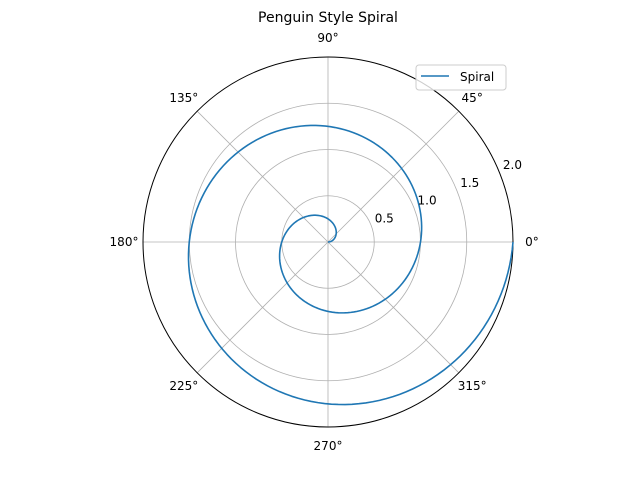 The height and width of the screenshot is (480, 640). What do you see at coordinates (327, 38) in the screenshot?
I see `angle-tick-label: 90°` at bounding box center [327, 38].